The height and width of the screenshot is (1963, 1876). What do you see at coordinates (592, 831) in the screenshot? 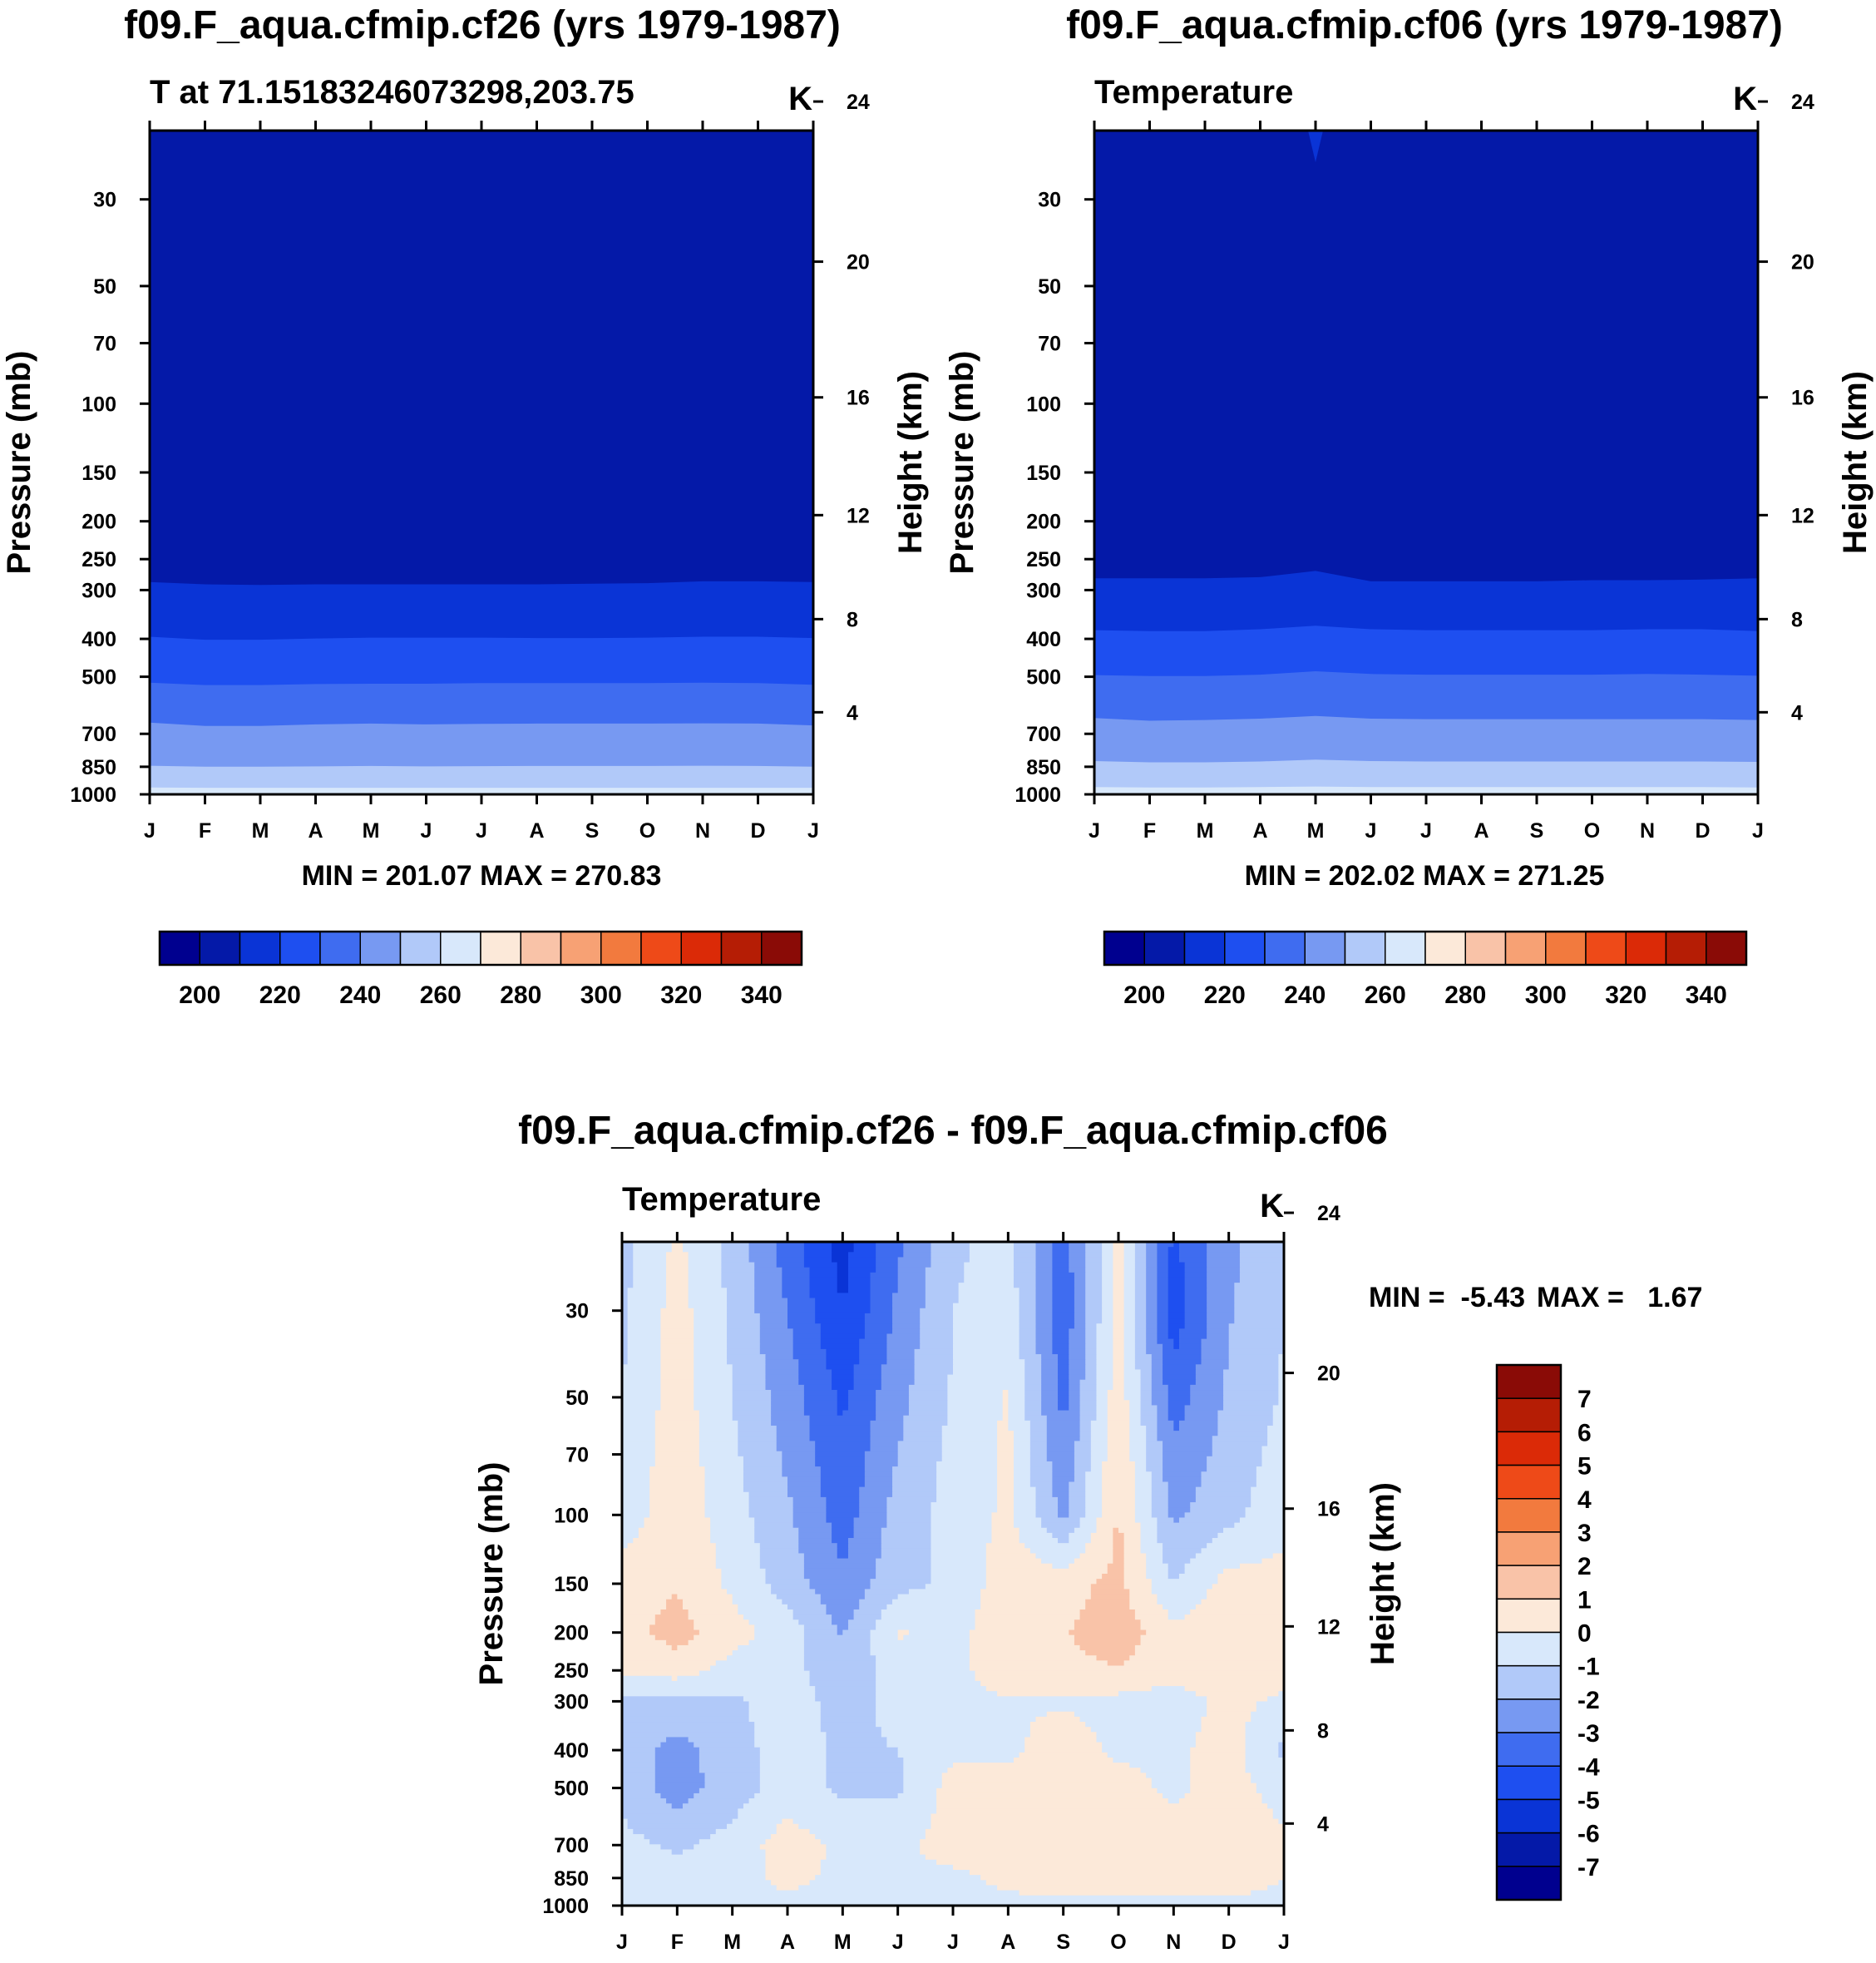
I see `x-tick-label: S` at bounding box center [592, 831].